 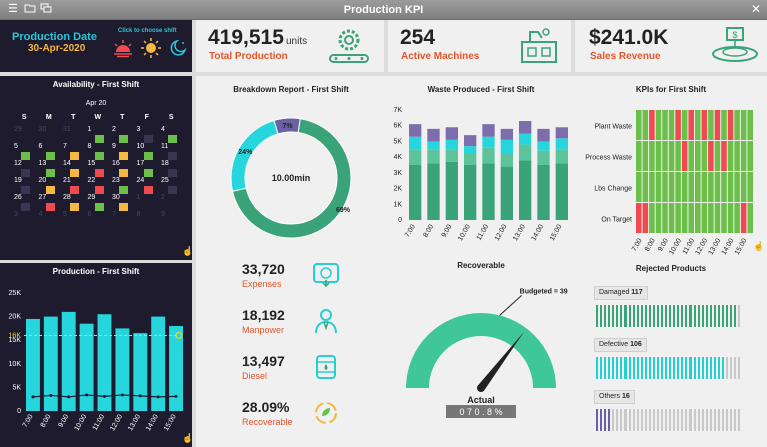 What do you see at coordinates (671, 268) in the screenshot?
I see `rejected-title: Rejected Products` at bounding box center [671, 268].